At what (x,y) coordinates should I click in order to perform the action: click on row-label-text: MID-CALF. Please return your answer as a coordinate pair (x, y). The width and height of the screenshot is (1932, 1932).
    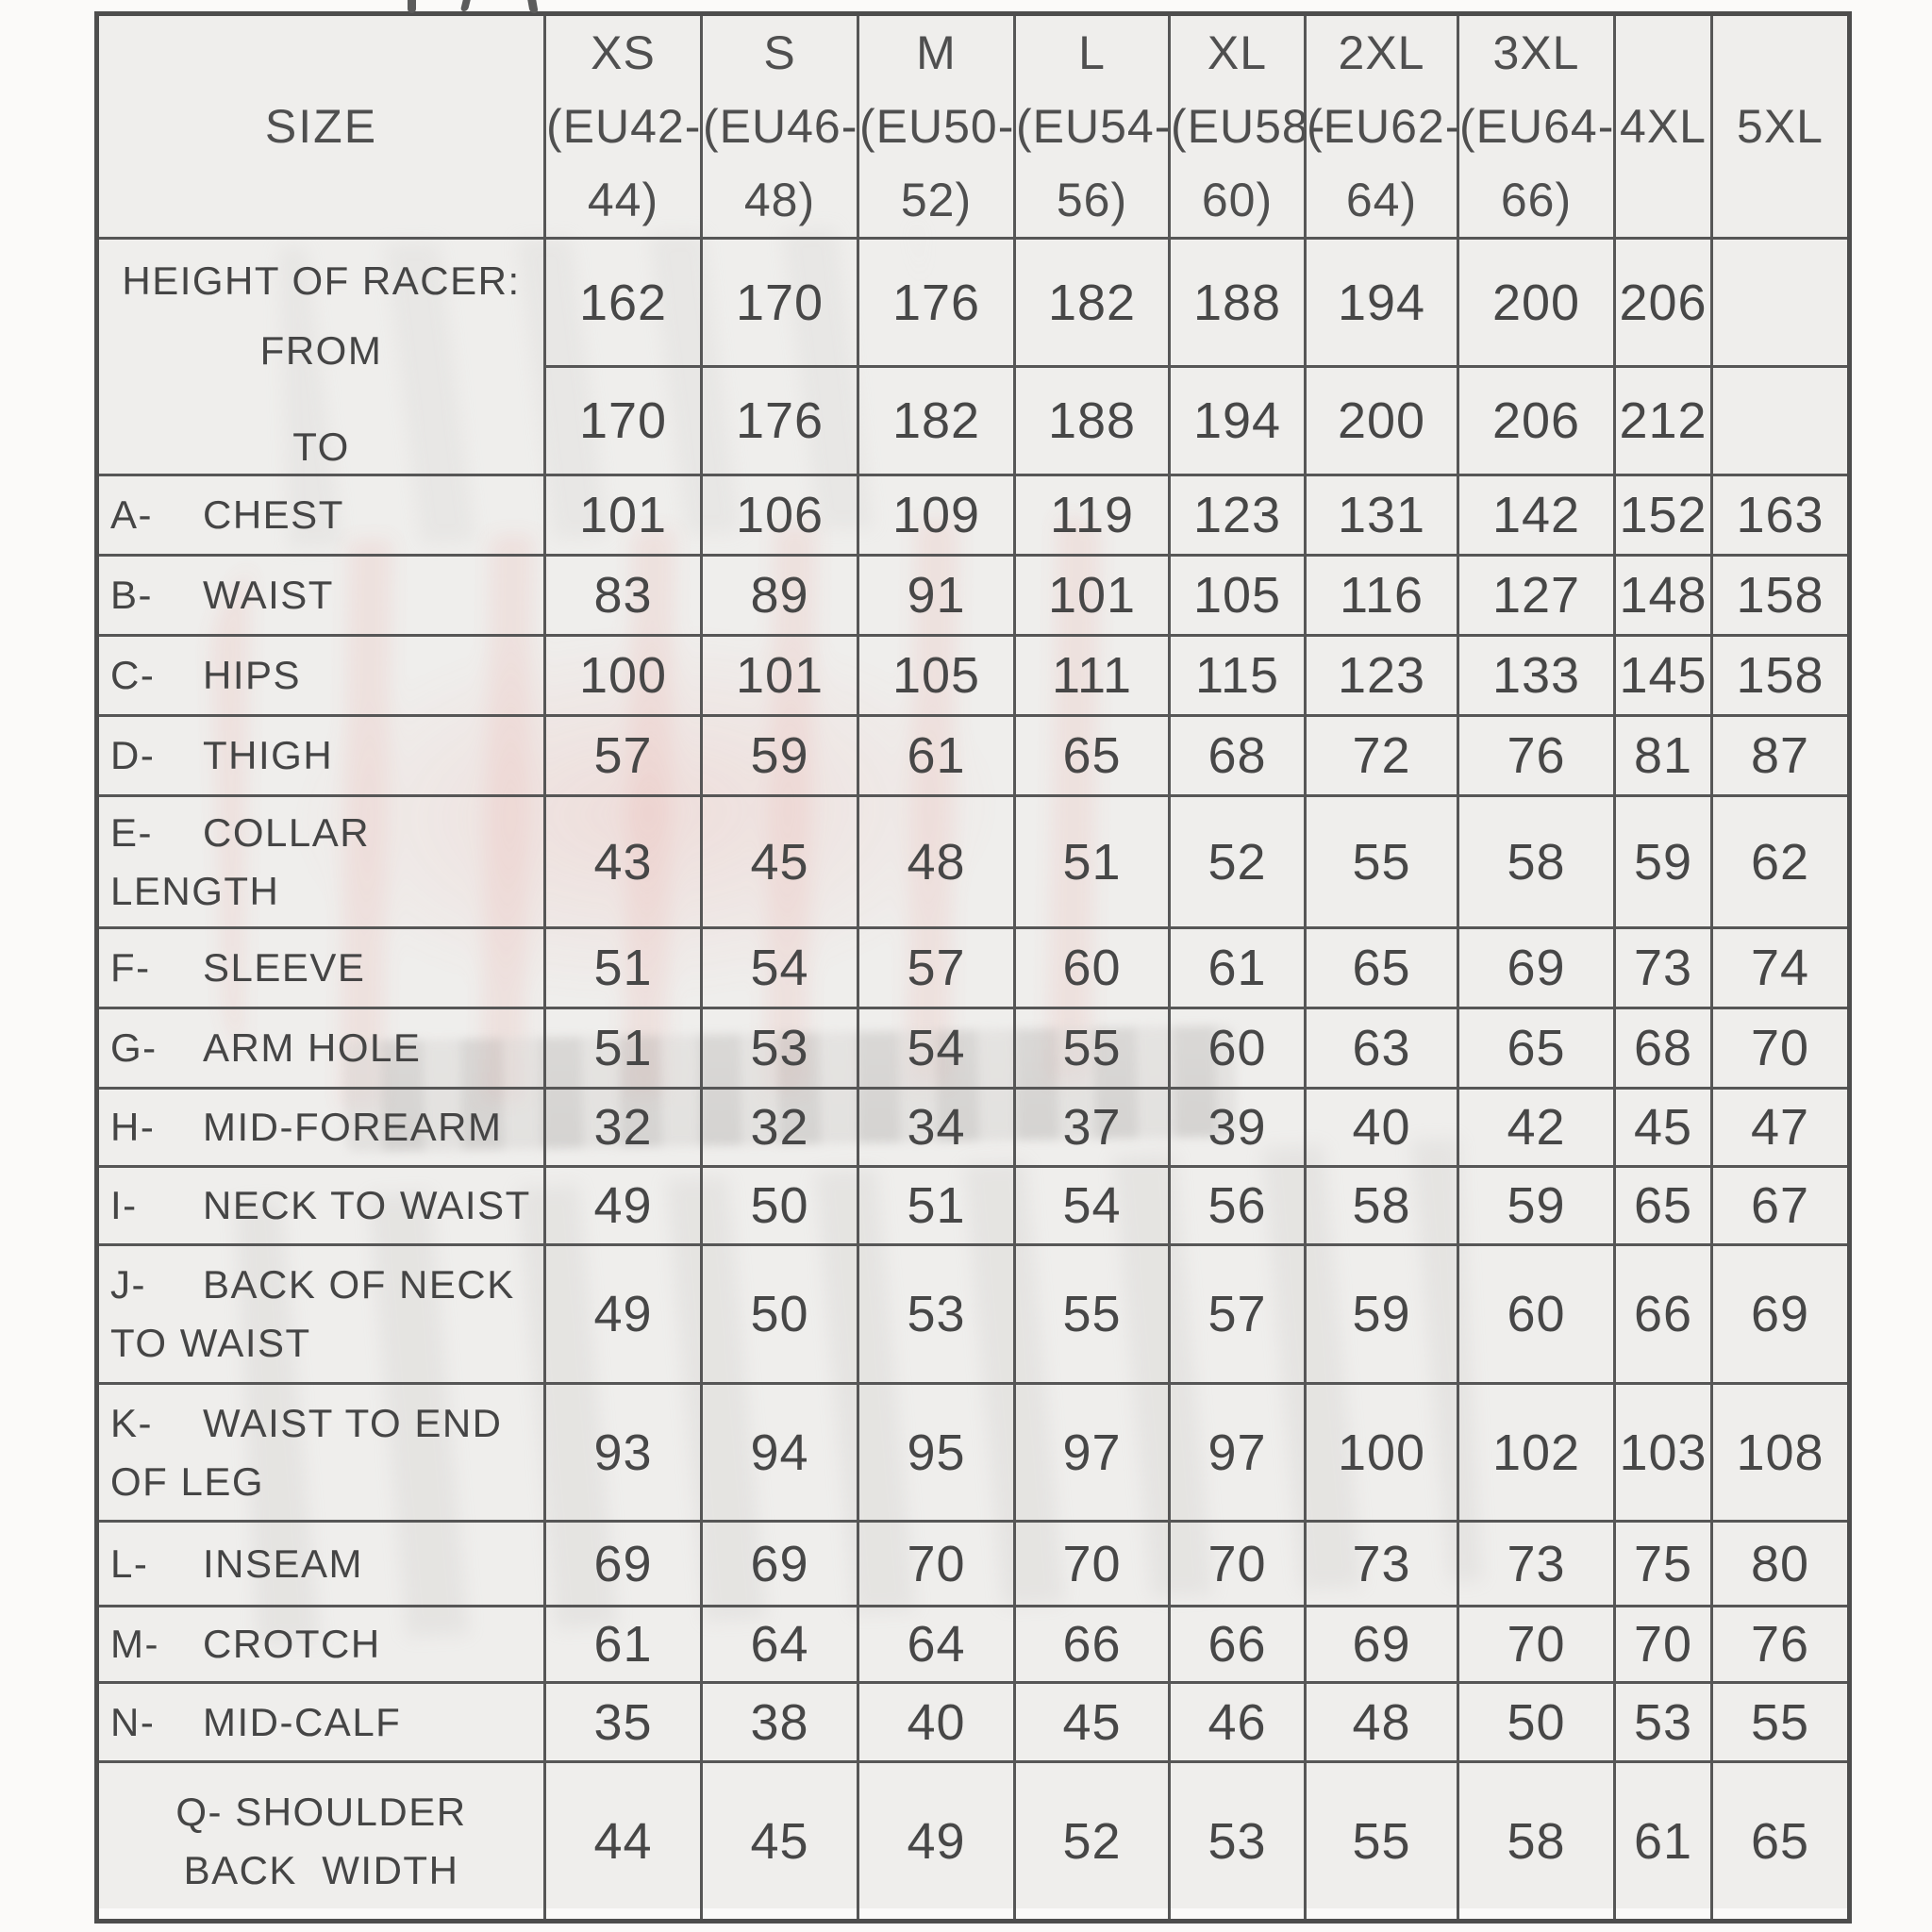
    Looking at the image, I should click on (302, 1721).